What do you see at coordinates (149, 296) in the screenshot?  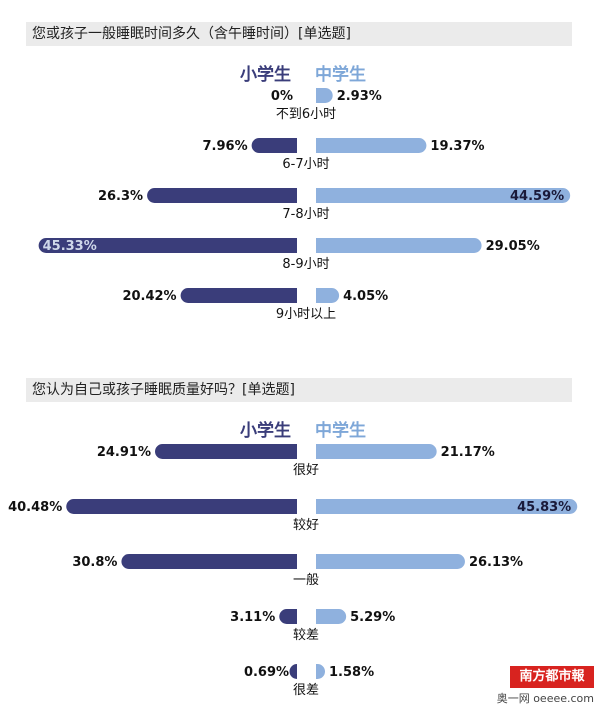 I see `label-primary: 20.42%` at bounding box center [149, 296].